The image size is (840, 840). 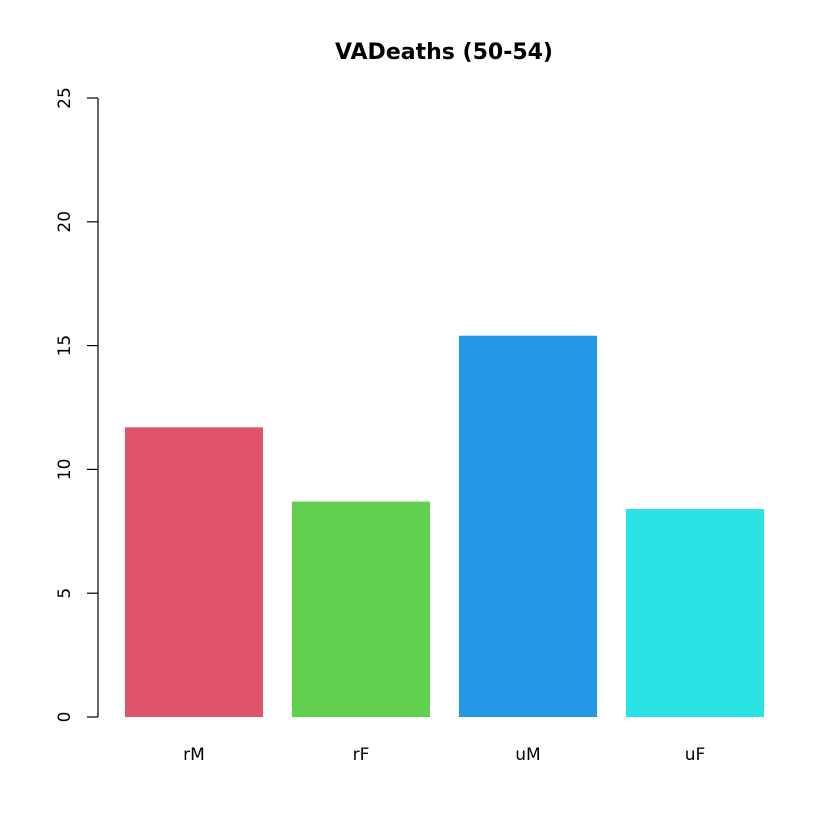 What do you see at coordinates (527, 755) in the screenshot?
I see `x-category-label: uM` at bounding box center [527, 755].